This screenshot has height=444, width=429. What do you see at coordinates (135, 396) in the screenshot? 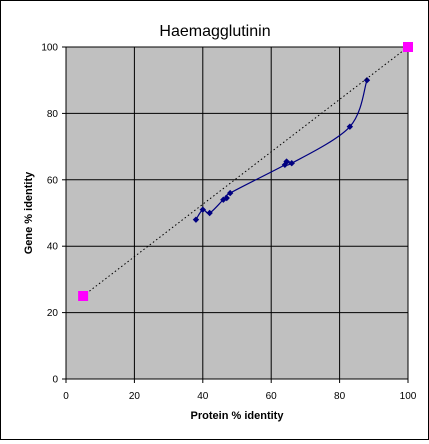
I see `x-tick-label: 20` at bounding box center [135, 396].